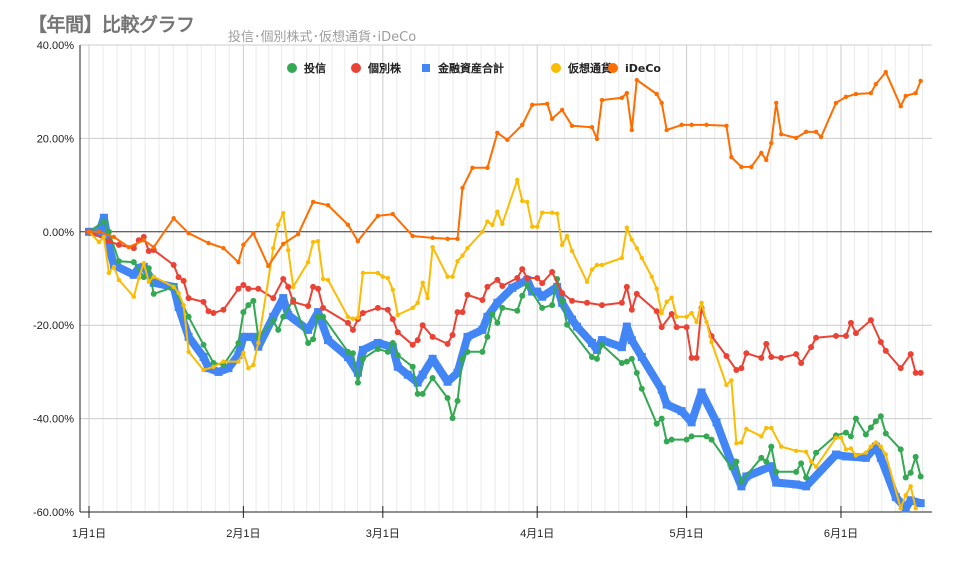  Describe the element at coordinates (384, 68) in the screenshot. I see `legend-label: 個別株` at that location.